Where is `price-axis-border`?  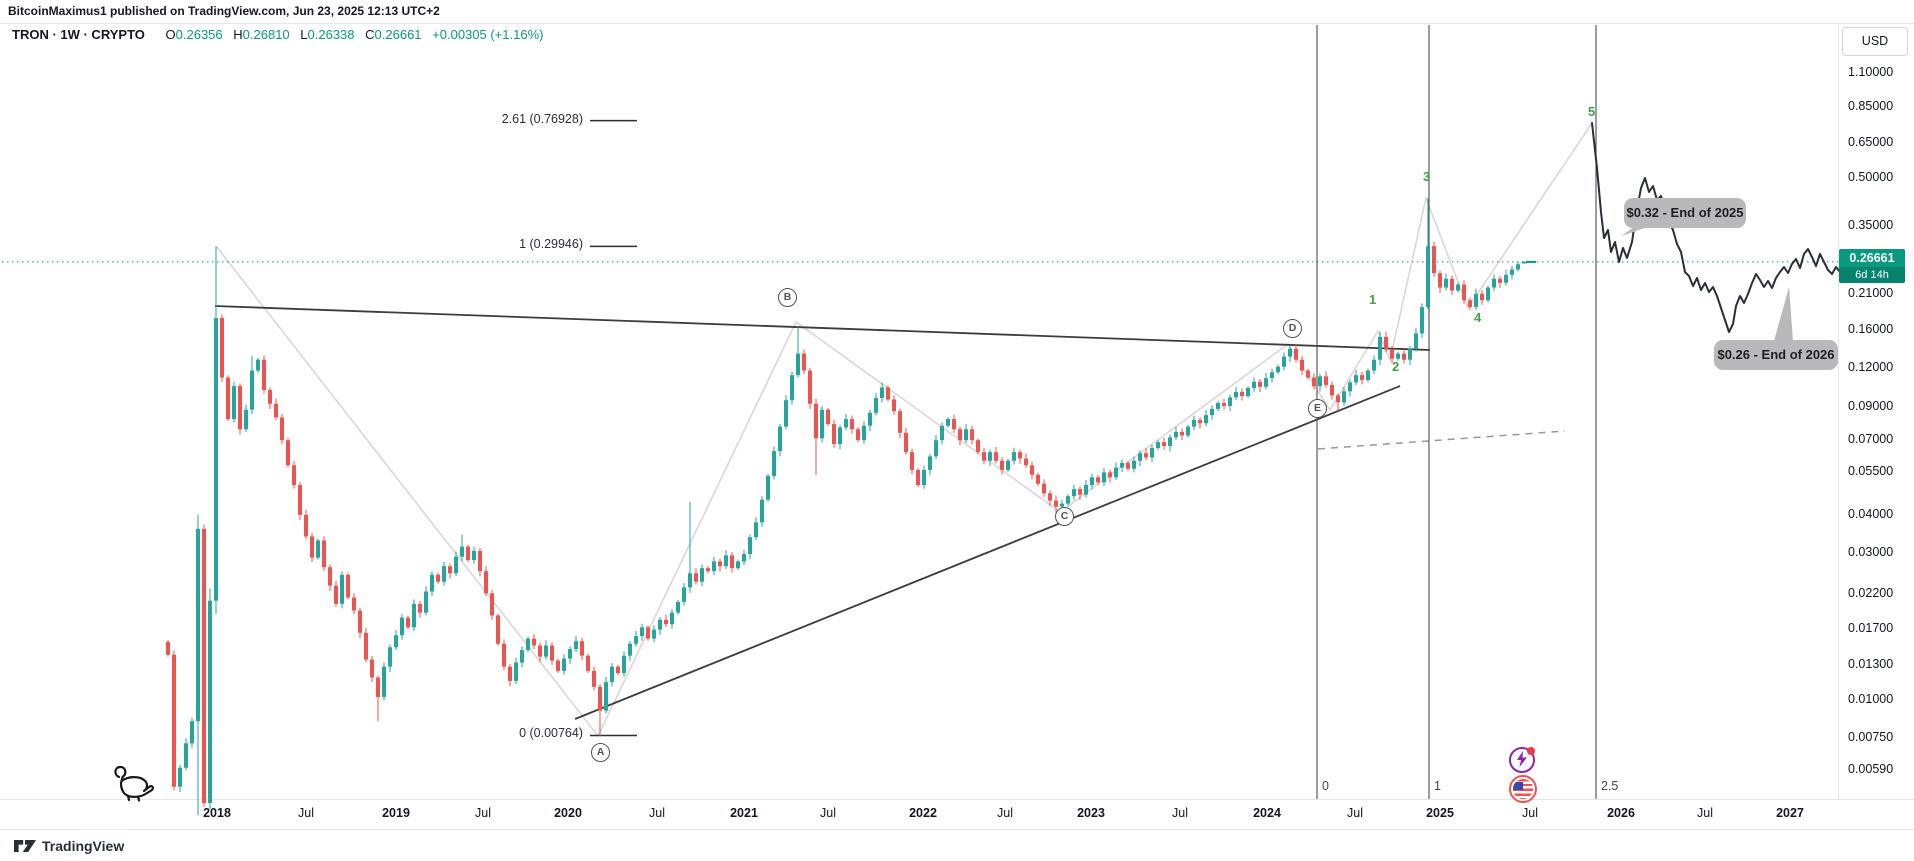 price-axis-border is located at coordinates (1838, 411).